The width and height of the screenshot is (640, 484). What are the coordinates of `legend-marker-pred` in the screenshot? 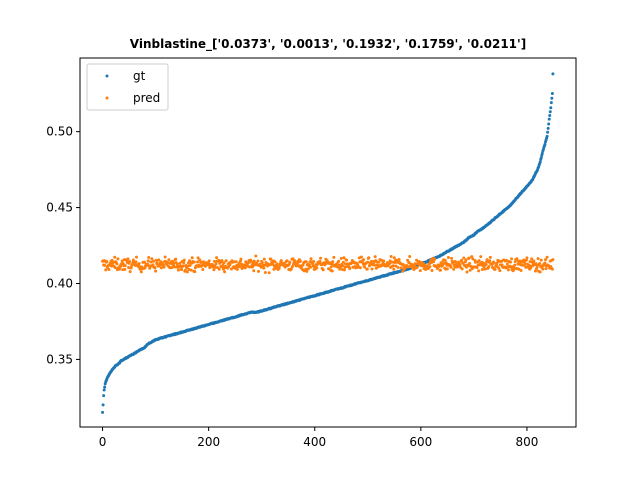 It's located at (107, 98).